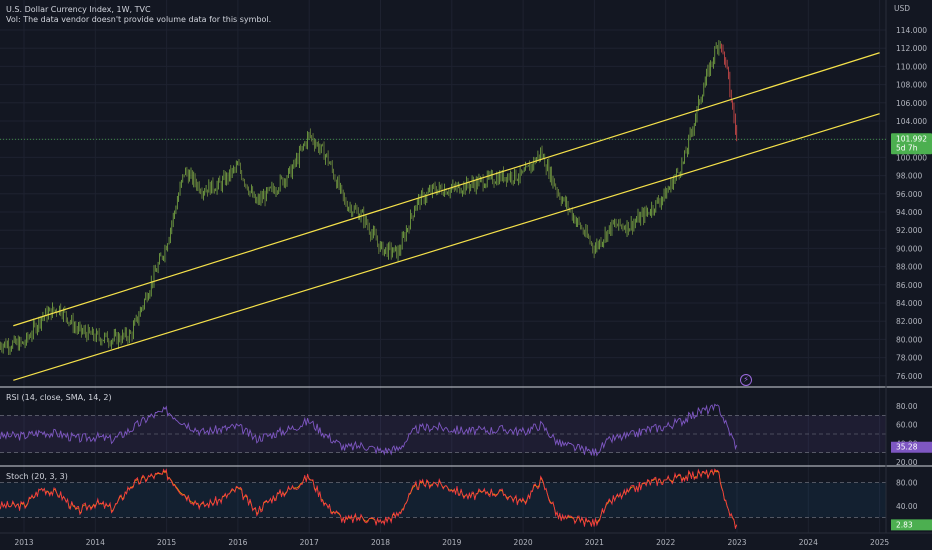  What do you see at coordinates (808, 542) in the screenshot?
I see `year-tick-label: 2024` at bounding box center [808, 542].